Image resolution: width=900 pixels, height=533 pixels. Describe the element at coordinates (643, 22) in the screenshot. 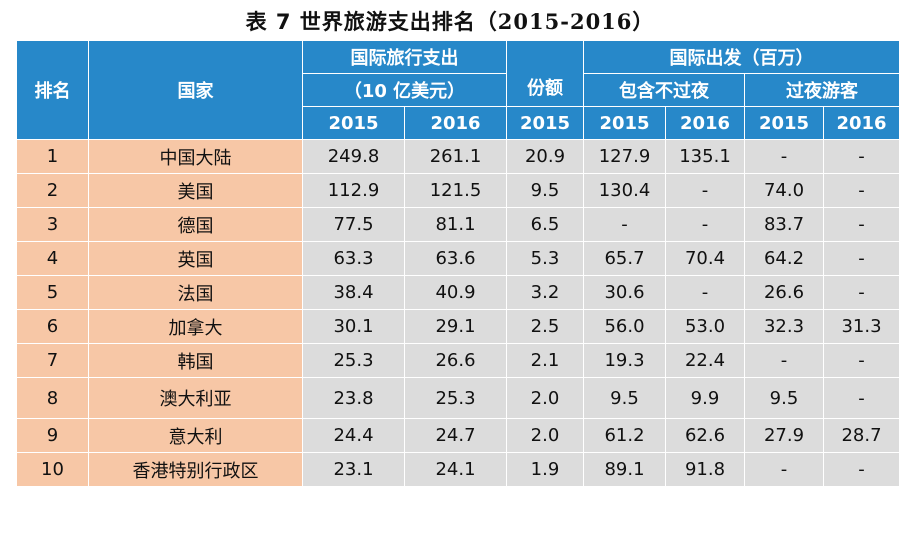

I see `title-close: ）` at that location.